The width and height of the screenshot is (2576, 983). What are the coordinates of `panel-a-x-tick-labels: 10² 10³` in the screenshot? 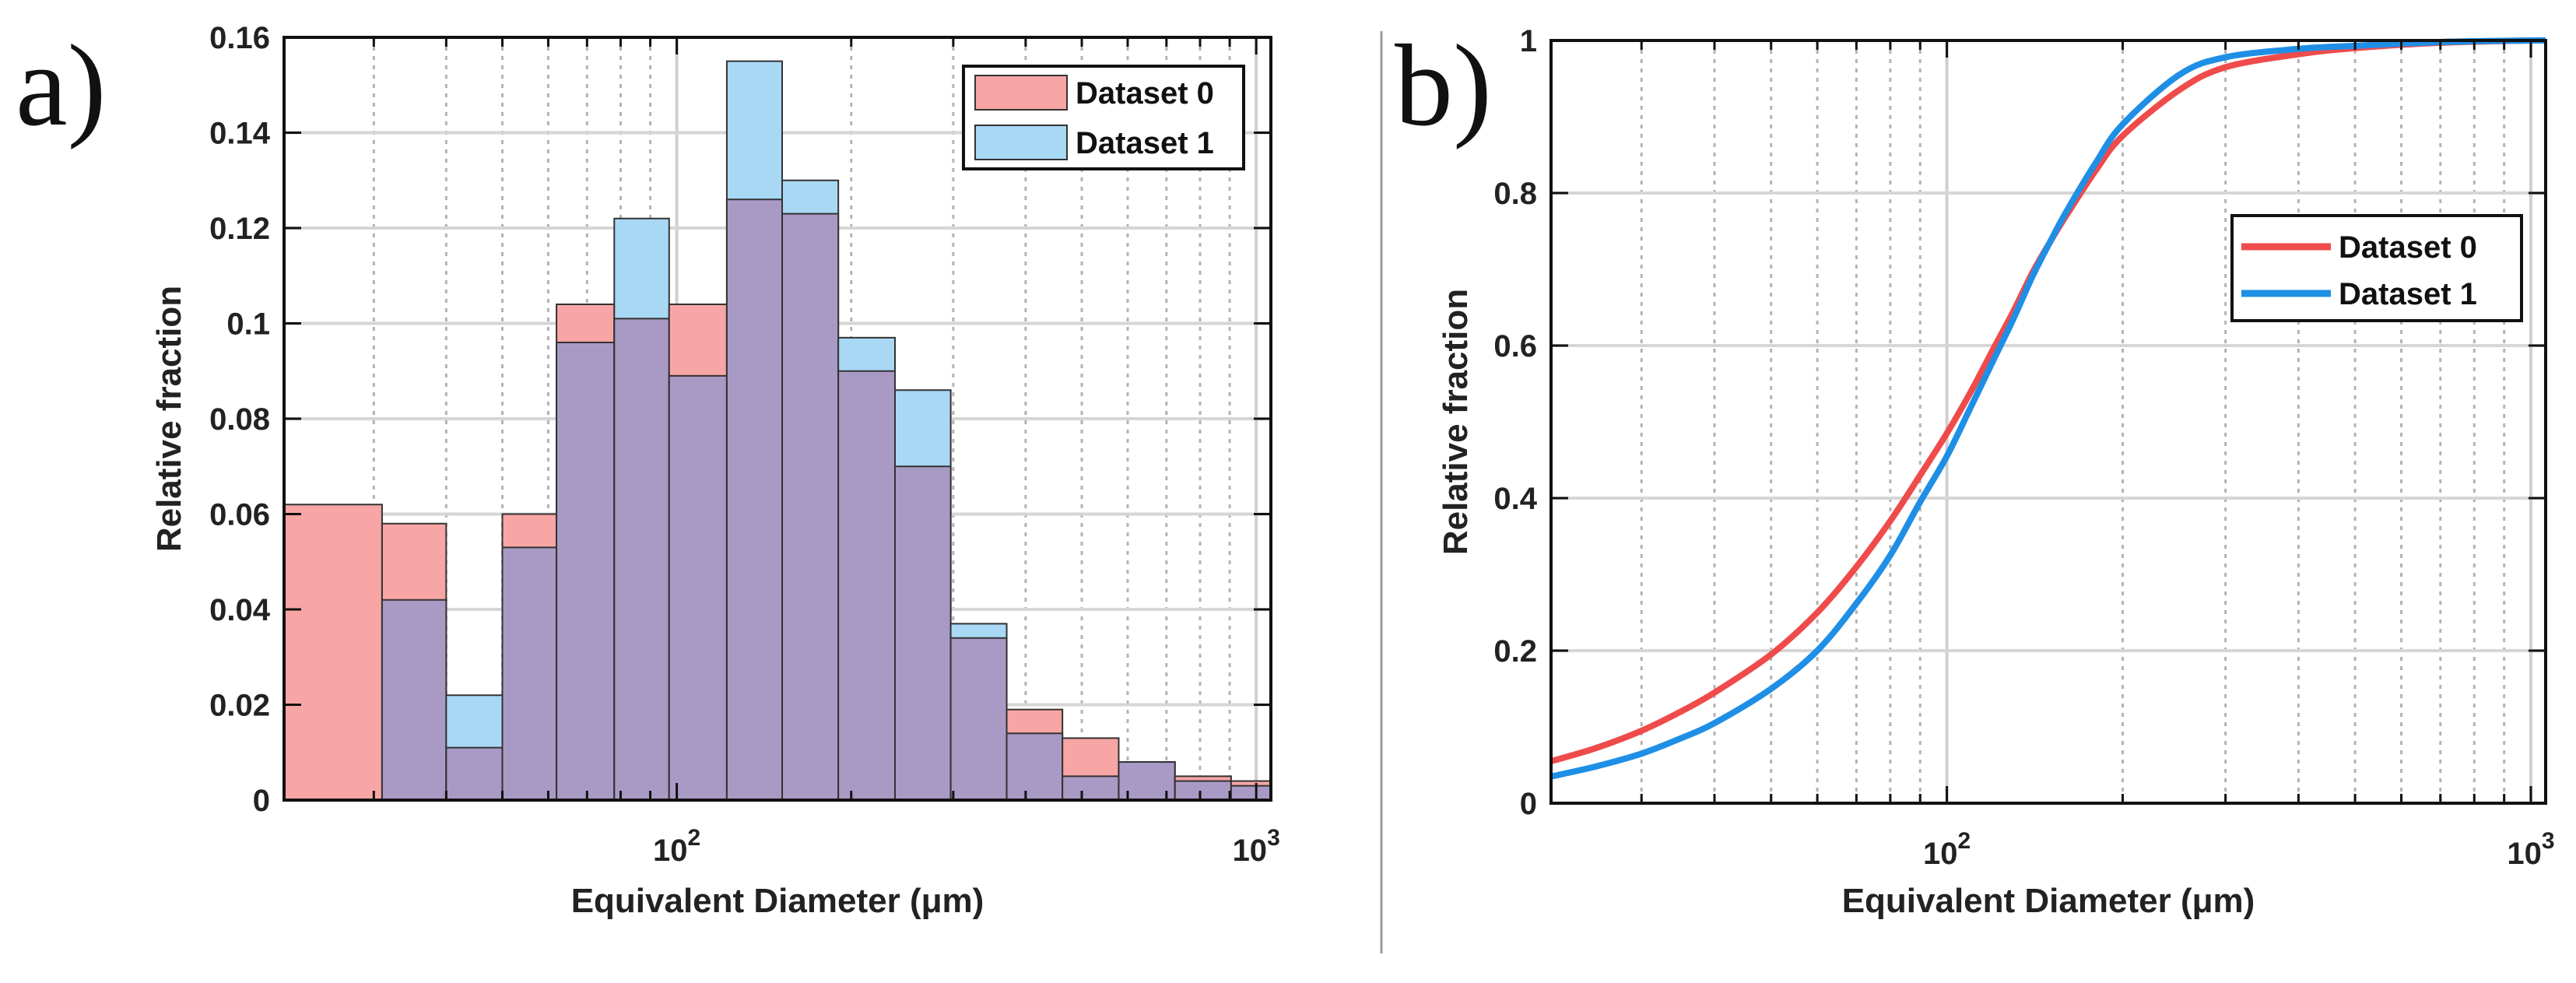 It's located at (967, 846).